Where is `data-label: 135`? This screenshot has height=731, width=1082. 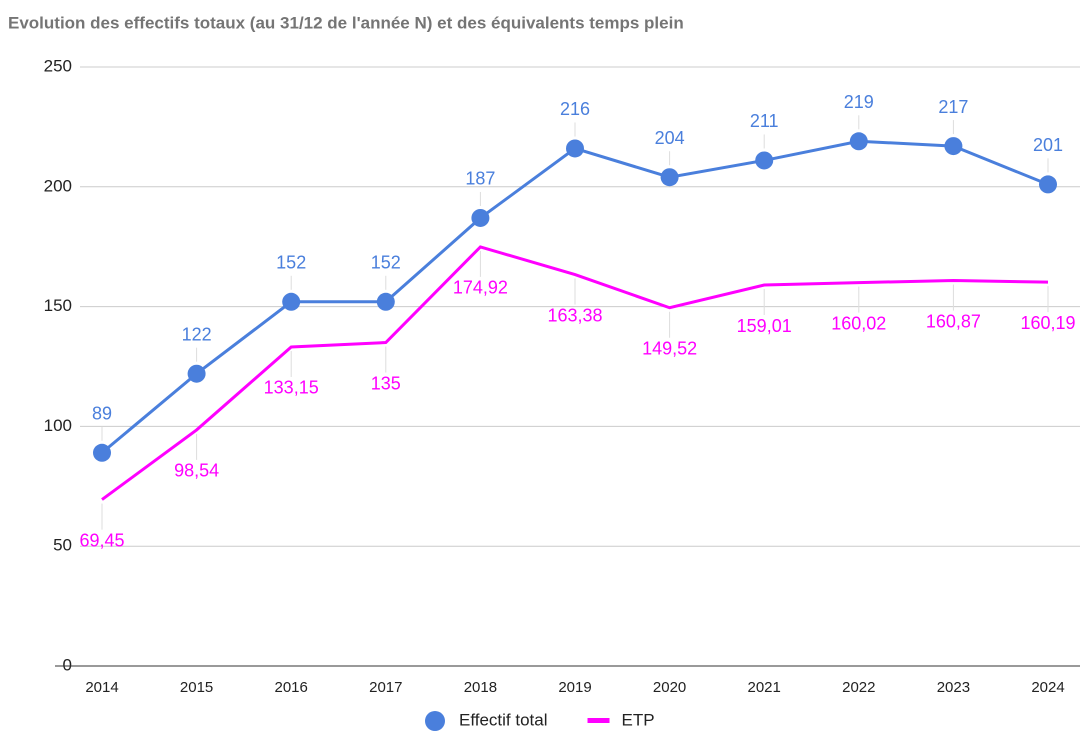
data-label: 135 is located at coordinates (386, 383).